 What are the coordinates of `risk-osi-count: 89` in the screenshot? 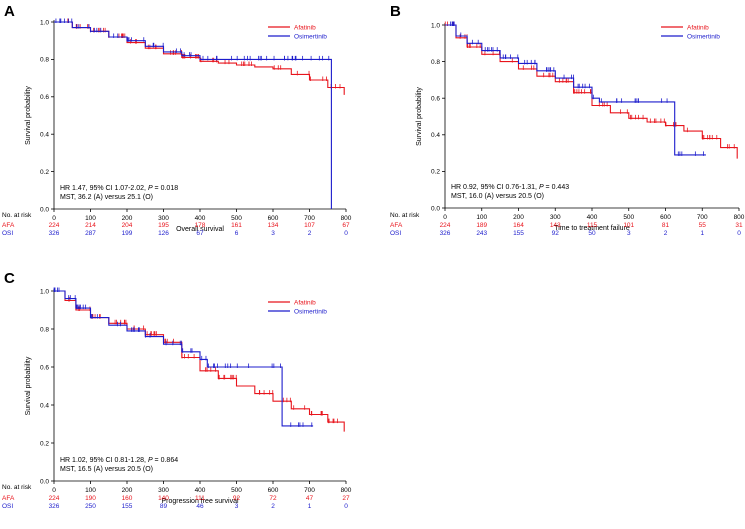 It's located at (164, 506).